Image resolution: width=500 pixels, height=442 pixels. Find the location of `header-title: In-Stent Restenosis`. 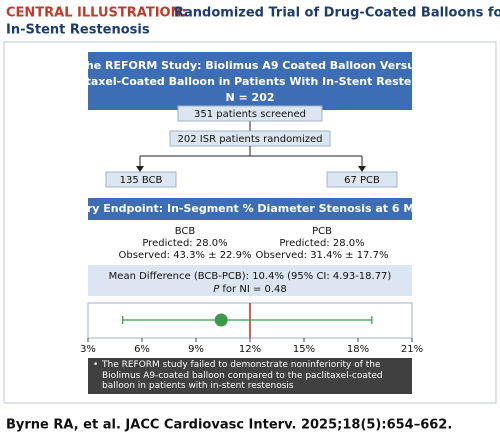

header-title: In-Stent Restenosis is located at coordinates (78, 30).